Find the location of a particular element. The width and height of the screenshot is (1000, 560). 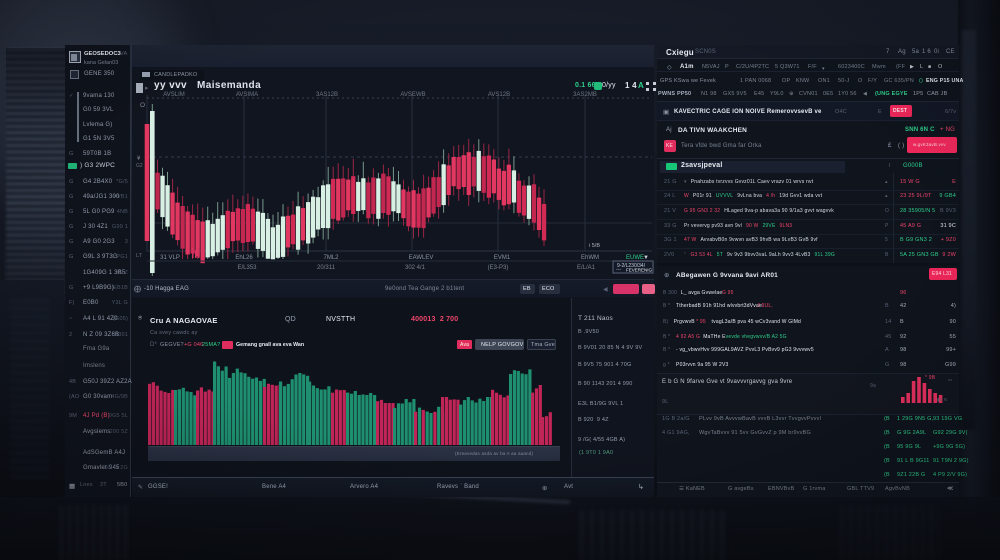

svg-text: 7ML2 is located at coordinates (331, 258).